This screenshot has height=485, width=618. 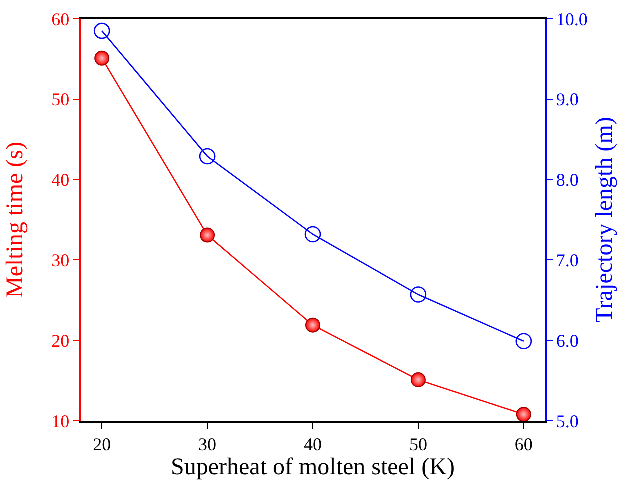 I want to click on y2-tick-label: 10.0, so click(x=572, y=19).